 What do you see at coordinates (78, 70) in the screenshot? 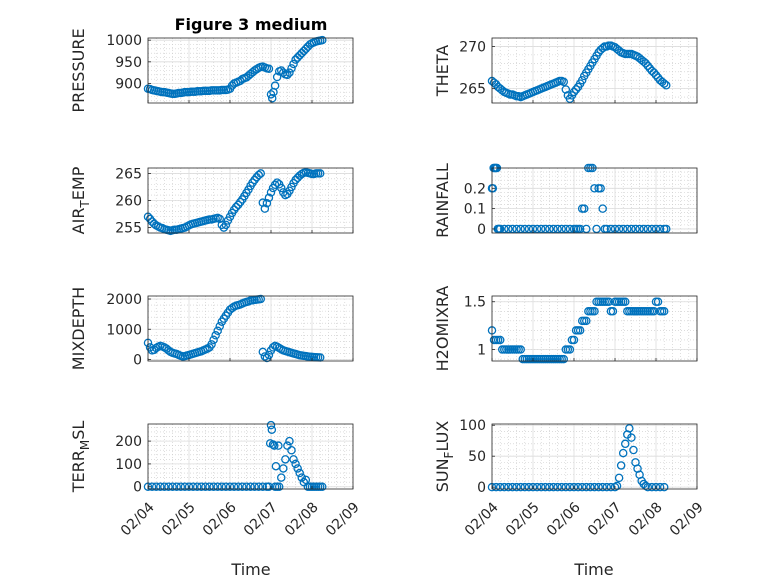
I see `y-axis-label: PRESSURE` at bounding box center [78, 70].